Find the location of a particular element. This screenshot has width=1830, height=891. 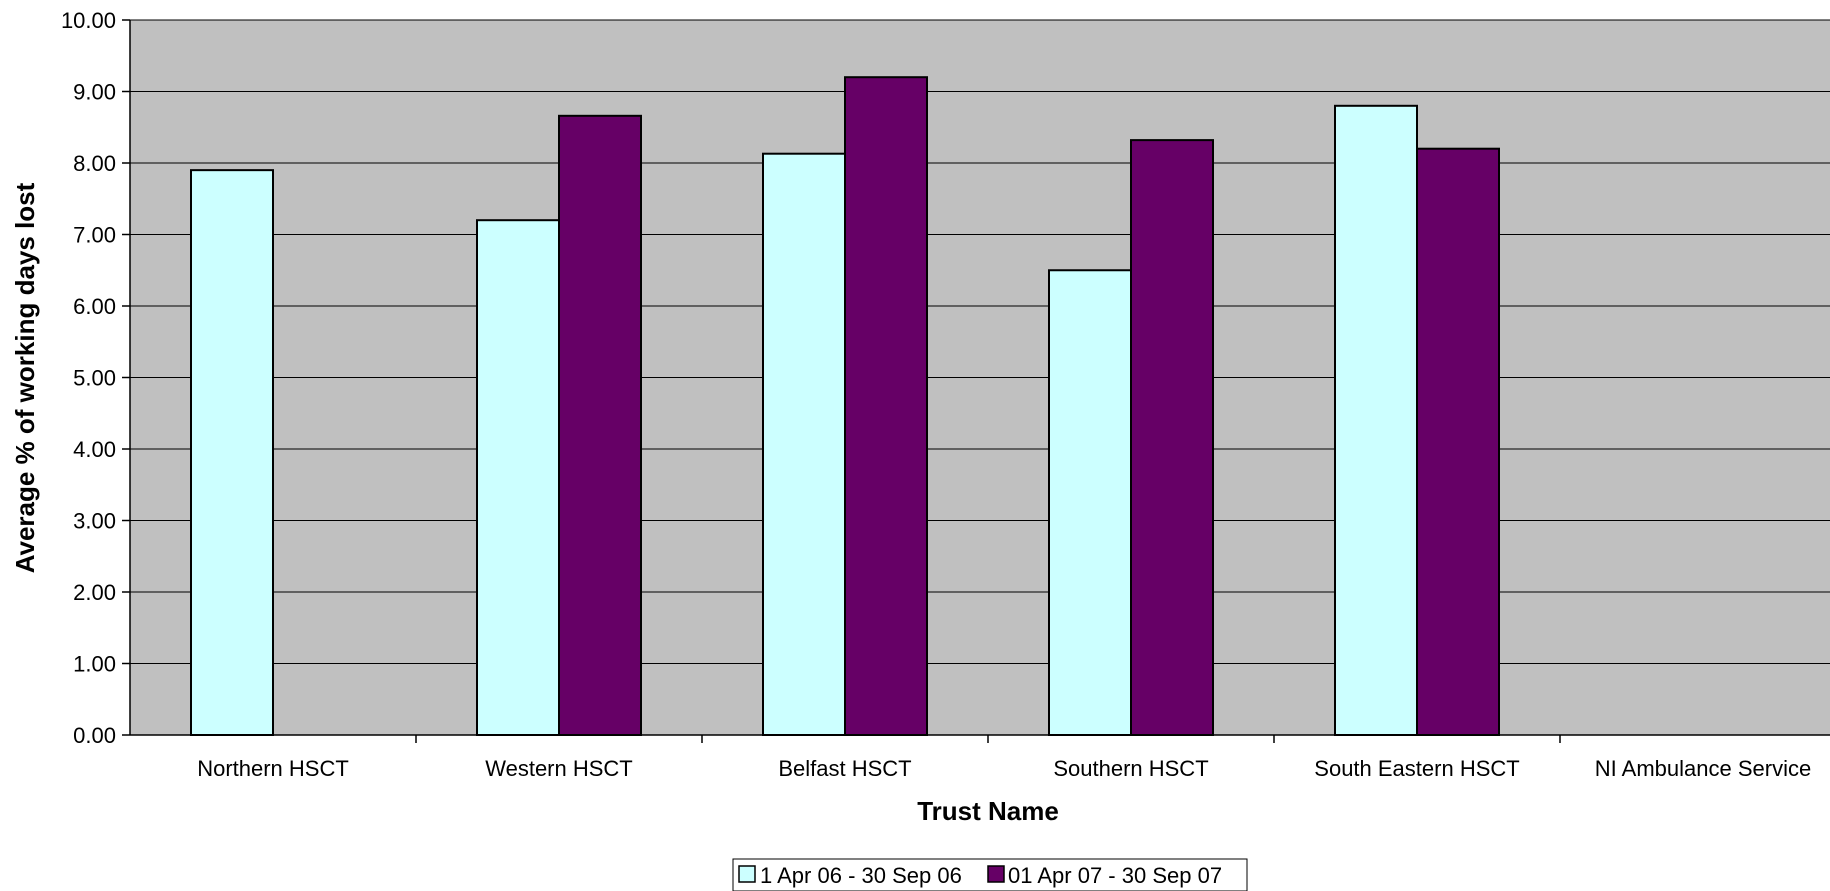

legend-label-series-2: 01 Apr 07 - 30 Sep 07 is located at coordinates (1115, 875).